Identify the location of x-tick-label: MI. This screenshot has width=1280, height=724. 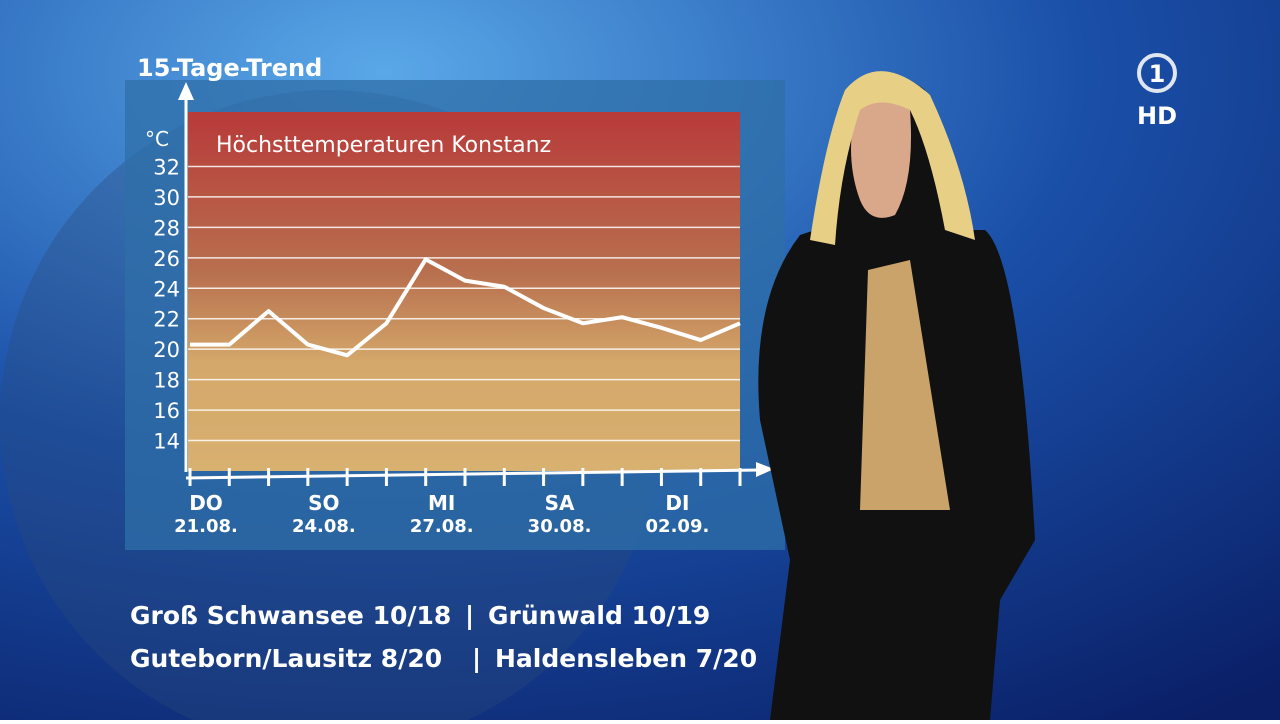
(441, 503).